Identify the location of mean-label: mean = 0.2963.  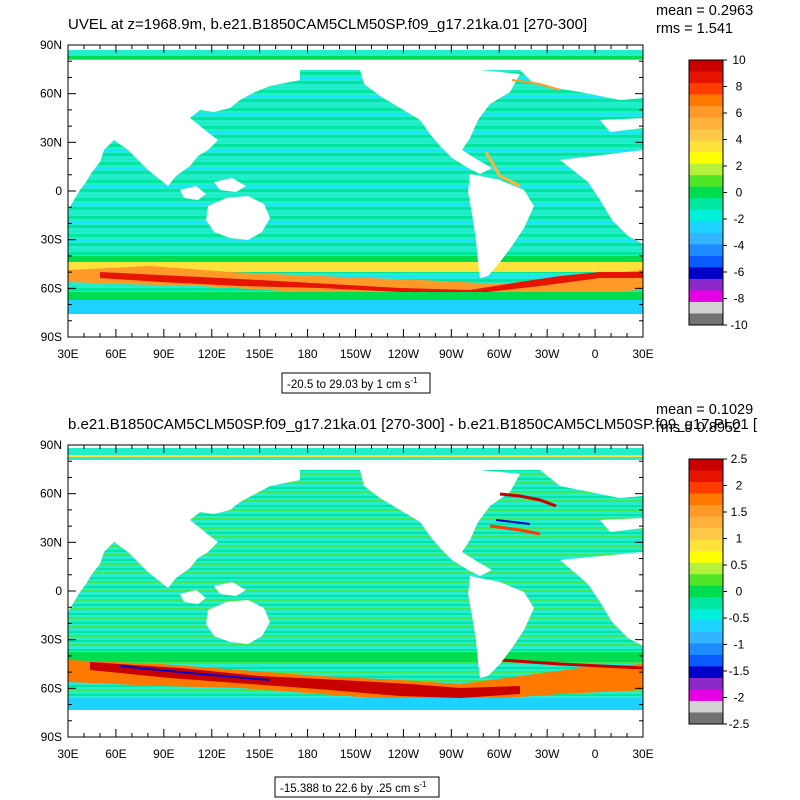
(704, 11).